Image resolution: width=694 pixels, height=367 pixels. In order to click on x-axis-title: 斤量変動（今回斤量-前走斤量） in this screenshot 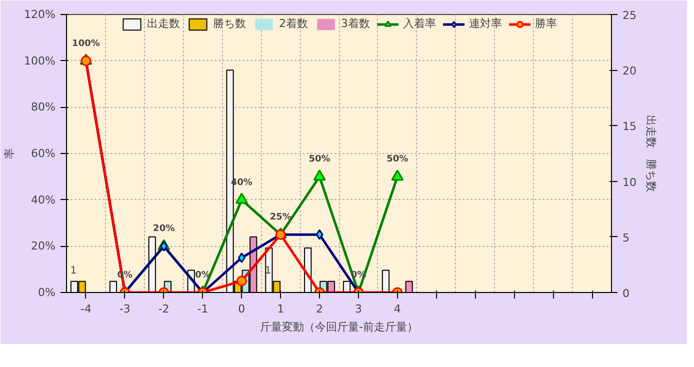, I will do `click(339, 327)`.